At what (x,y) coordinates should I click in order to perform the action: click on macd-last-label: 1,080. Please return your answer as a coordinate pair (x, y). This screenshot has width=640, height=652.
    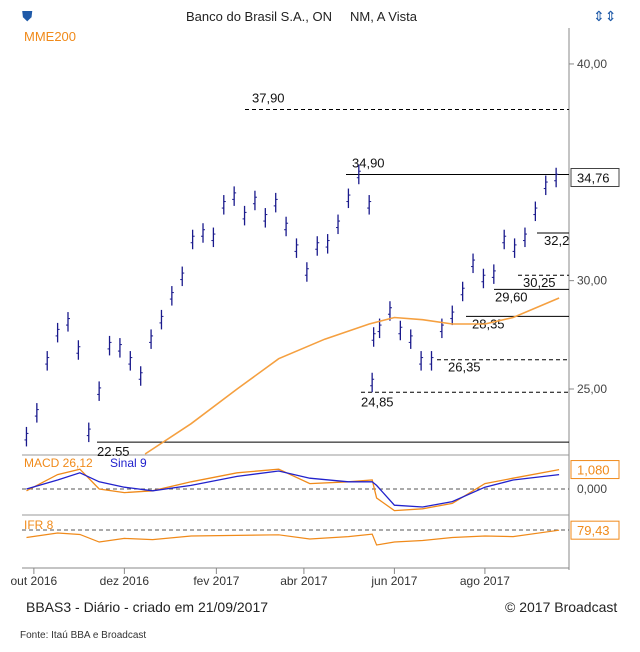
    Looking at the image, I should click on (593, 470).